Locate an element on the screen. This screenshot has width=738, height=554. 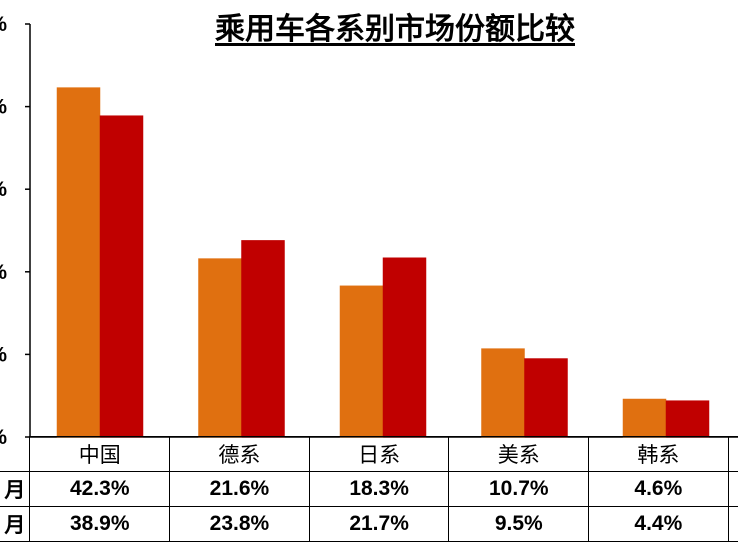
series-2-value: 23.8% is located at coordinates (239, 524).